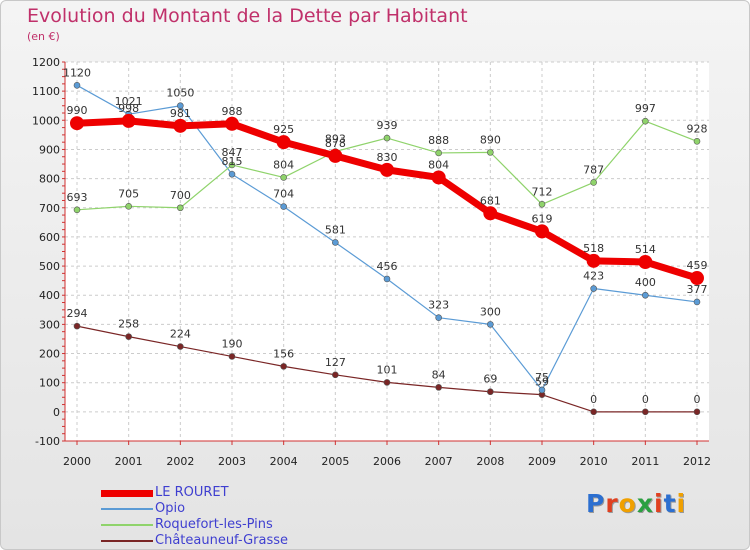  What do you see at coordinates (697, 461) in the screenshot?
I see `x-tick-label: 2012` at bounding box center [697, 461].